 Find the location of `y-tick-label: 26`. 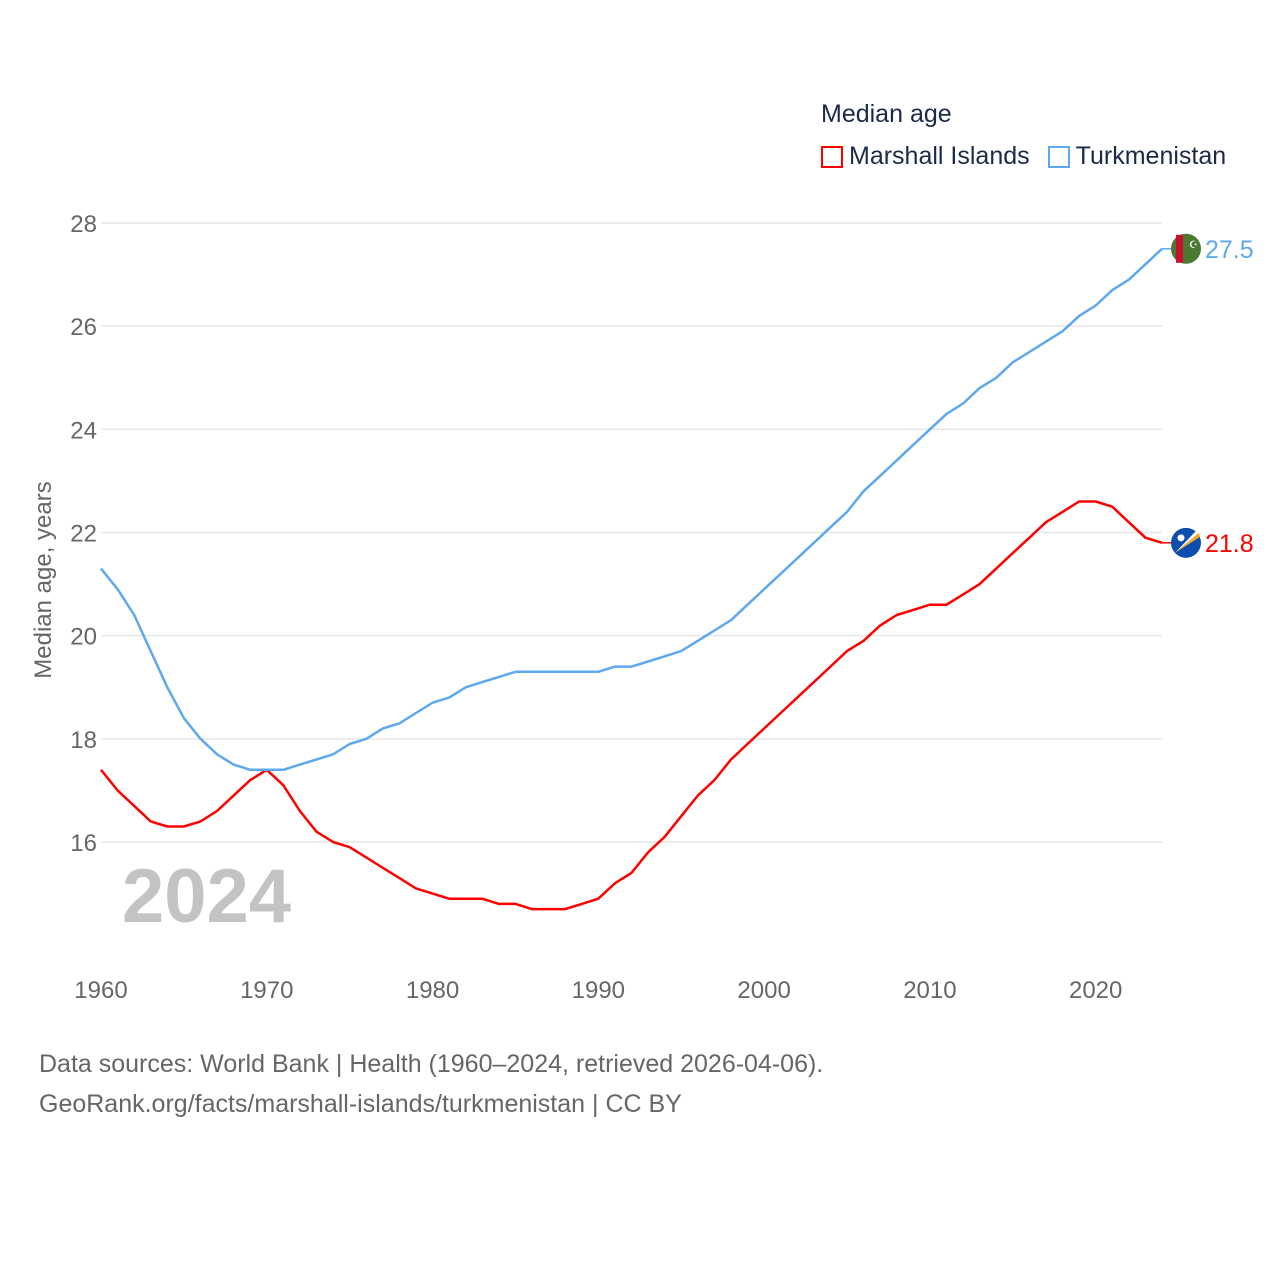

y-tick-label: 26 is located at coordinates (83, 327).